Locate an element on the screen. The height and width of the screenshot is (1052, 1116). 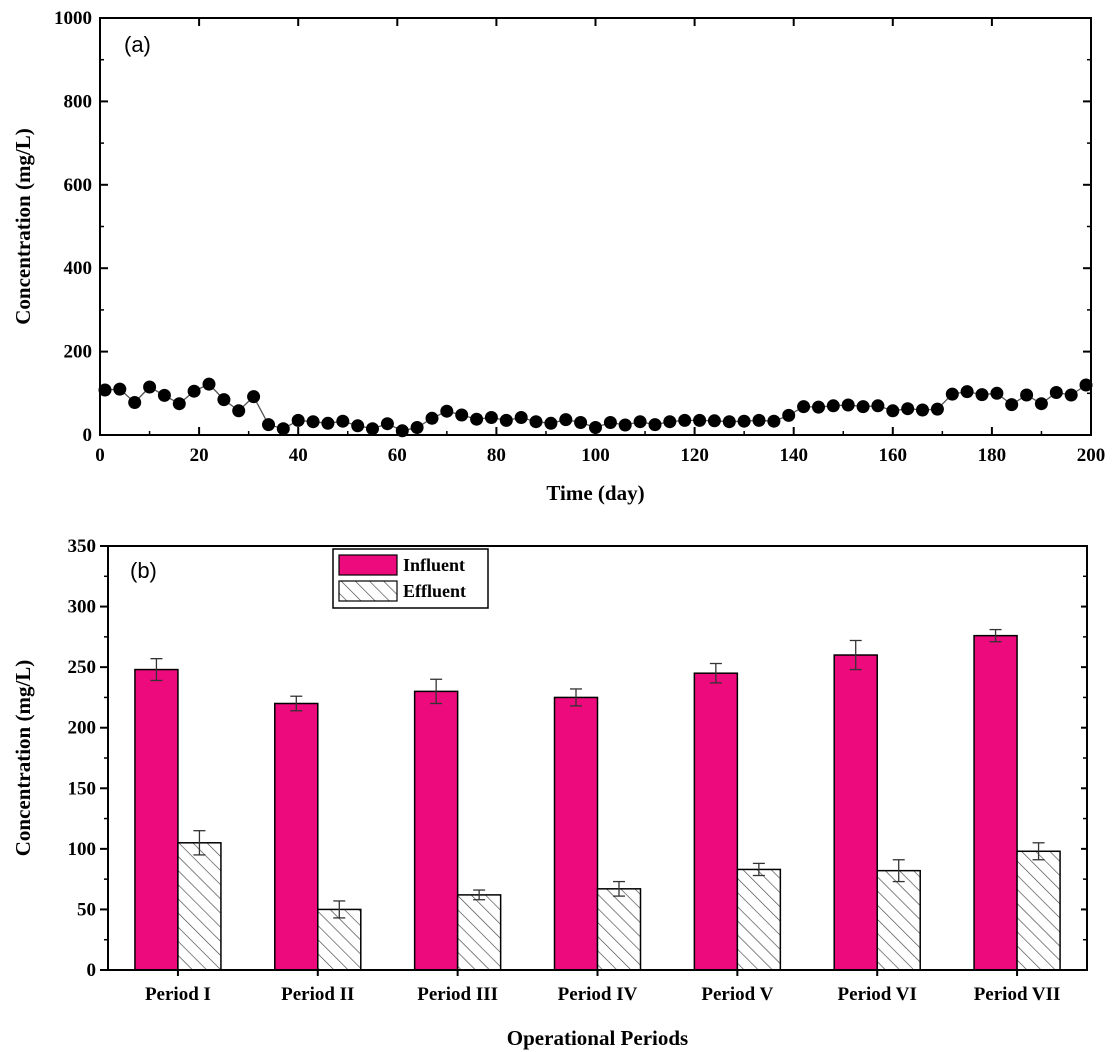
panel-a-x-tick-label: 40 is located at coordinates (298, 455).